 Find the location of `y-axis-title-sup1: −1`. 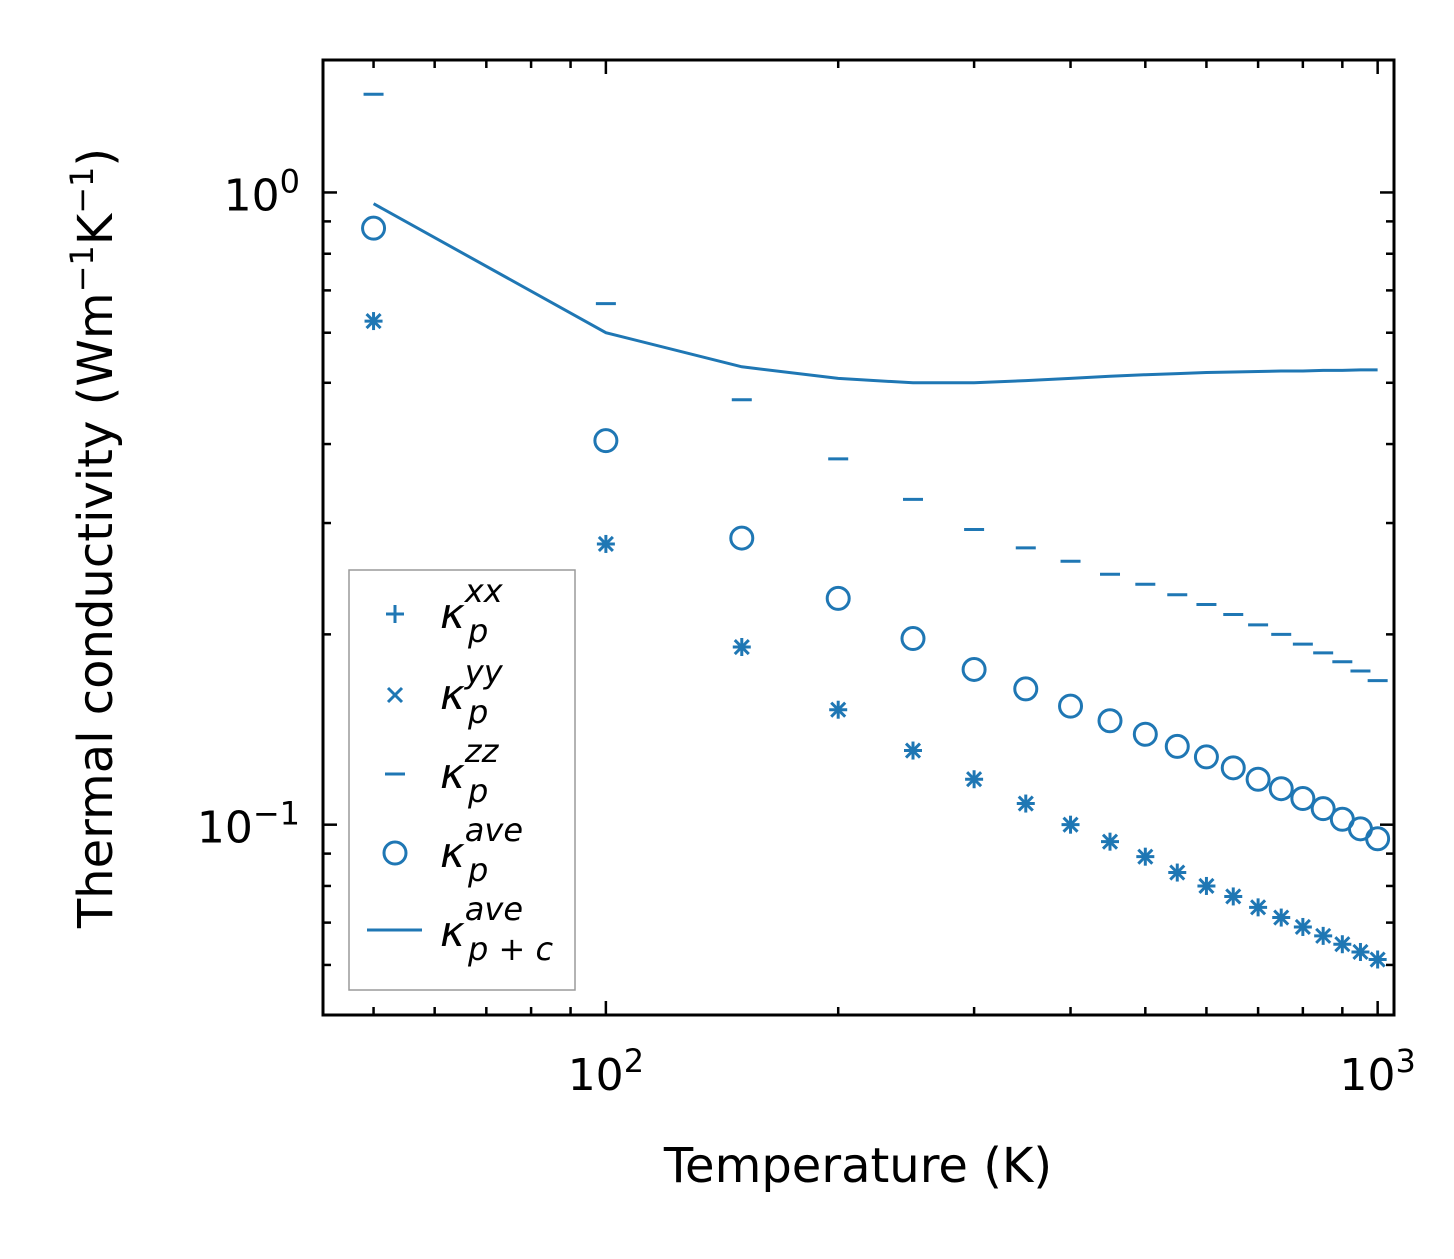

y-axis-title-sup1: −1 is located at coordinates (82, 268).